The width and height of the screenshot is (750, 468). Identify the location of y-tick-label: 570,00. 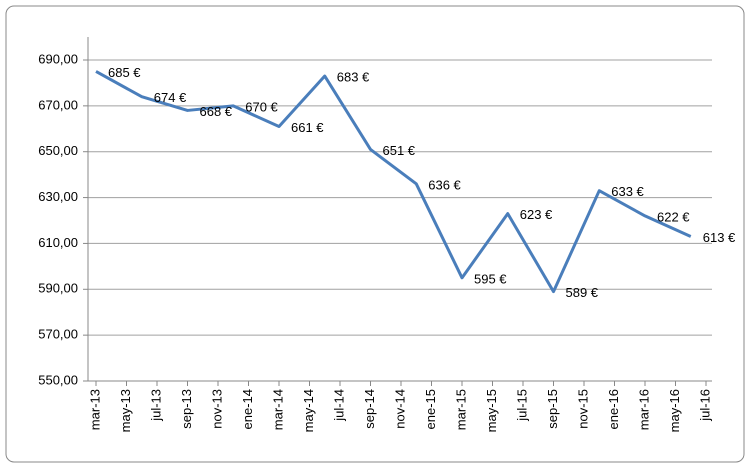
(58, 334).